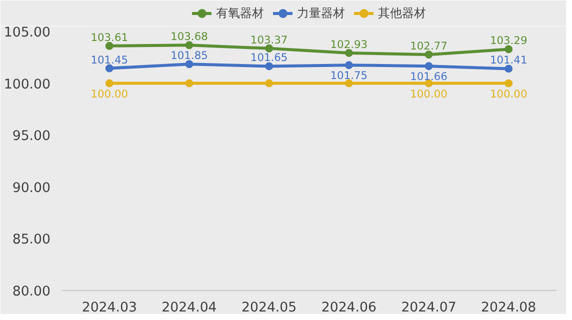  Describe the element at coordinates (109, 37) in the screenshot. I see `data-label: 103.61` at that location.